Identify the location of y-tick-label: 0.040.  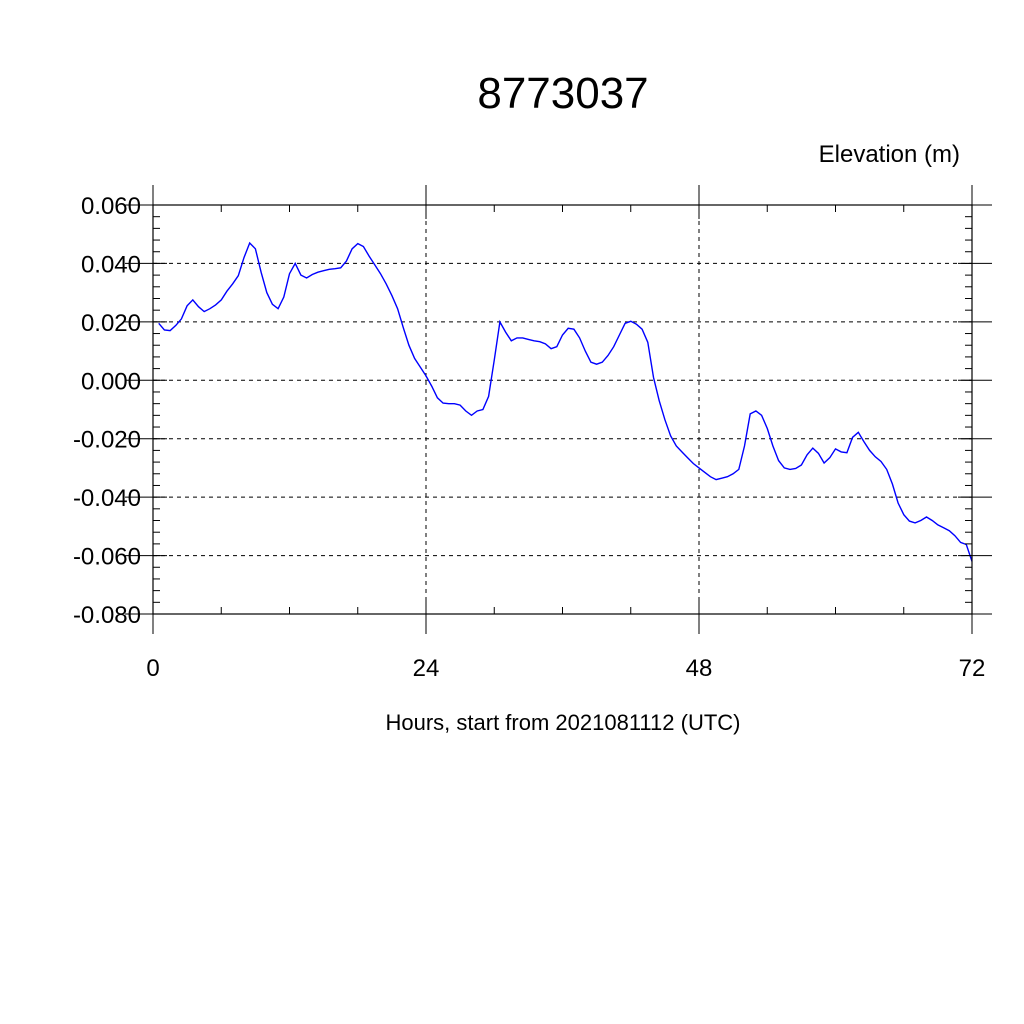
(111, 264).